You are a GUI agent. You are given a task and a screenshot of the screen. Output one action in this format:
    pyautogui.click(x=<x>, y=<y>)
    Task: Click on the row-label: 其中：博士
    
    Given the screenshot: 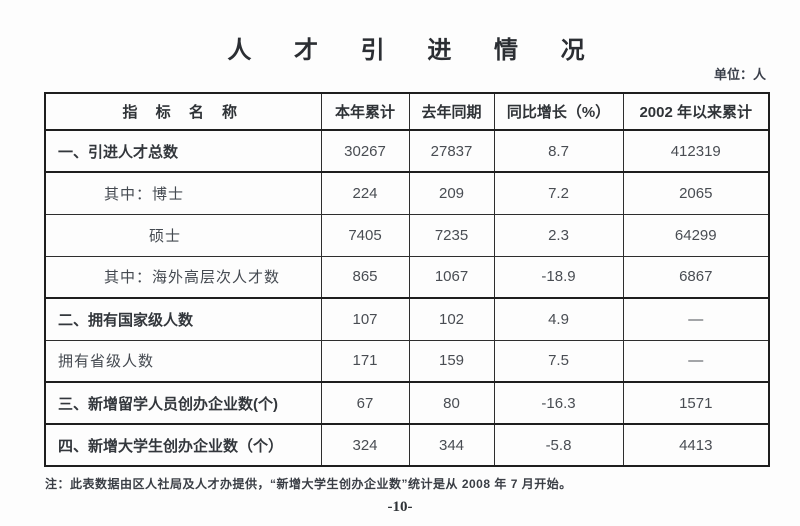 What is the action you would take?
    pyautogui.click(x=183, y=193)
    